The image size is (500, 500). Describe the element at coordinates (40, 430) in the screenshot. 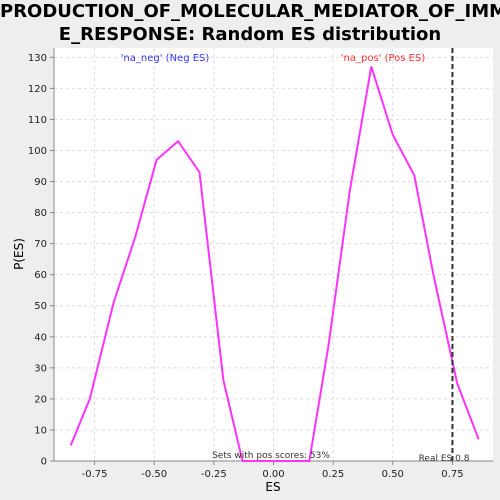

I see `y-tick-label: 10` at that location.